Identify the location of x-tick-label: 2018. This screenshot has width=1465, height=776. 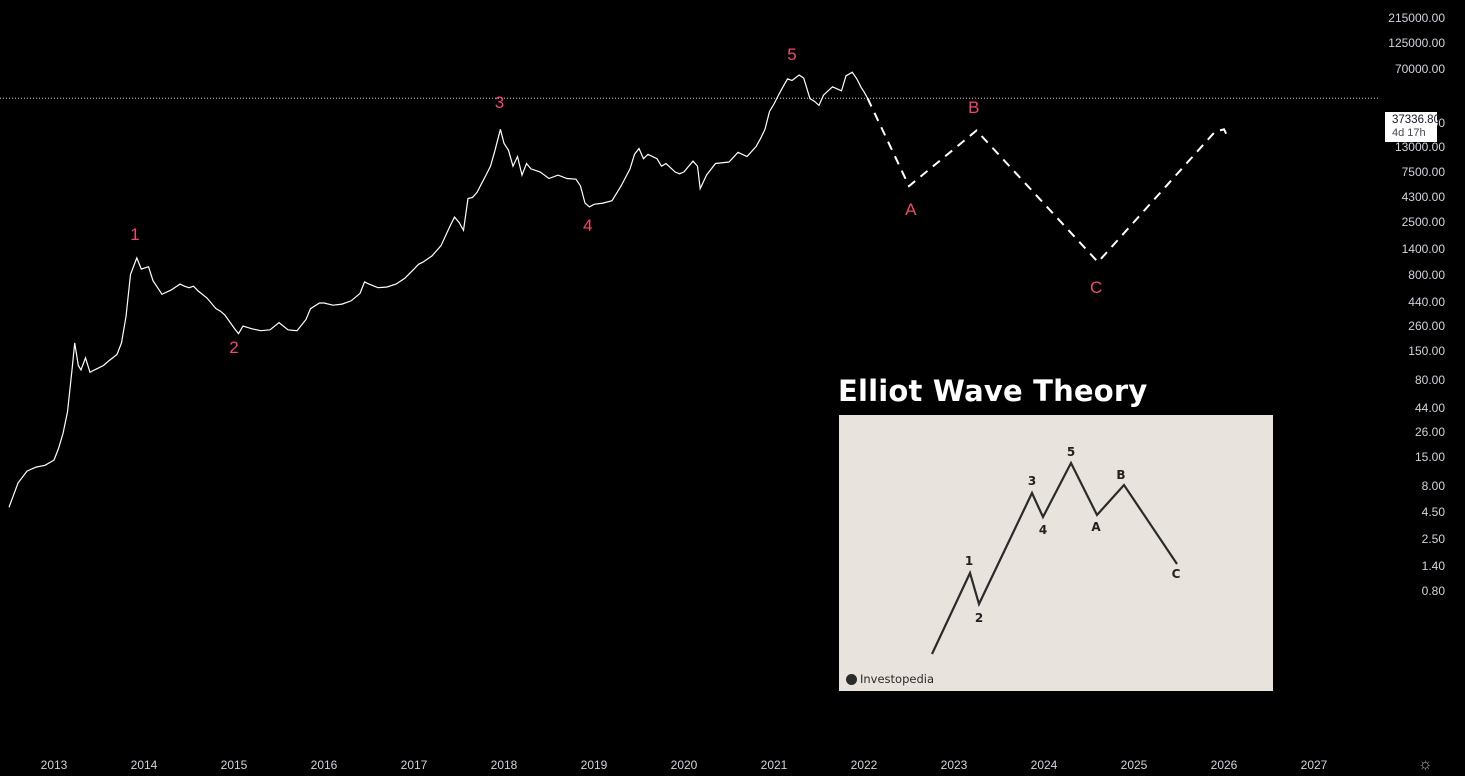
(504, 765).